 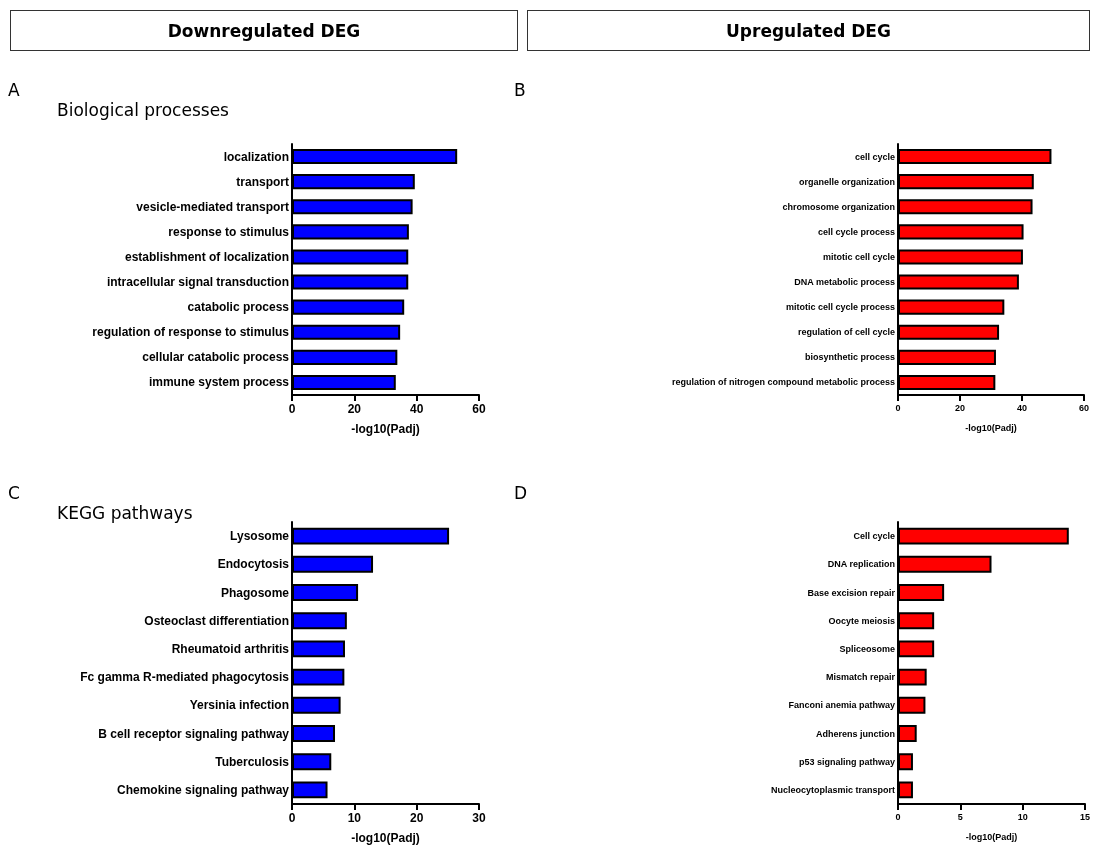 I want to click on text: Downregulated DEG, so click(x=264, y=30).